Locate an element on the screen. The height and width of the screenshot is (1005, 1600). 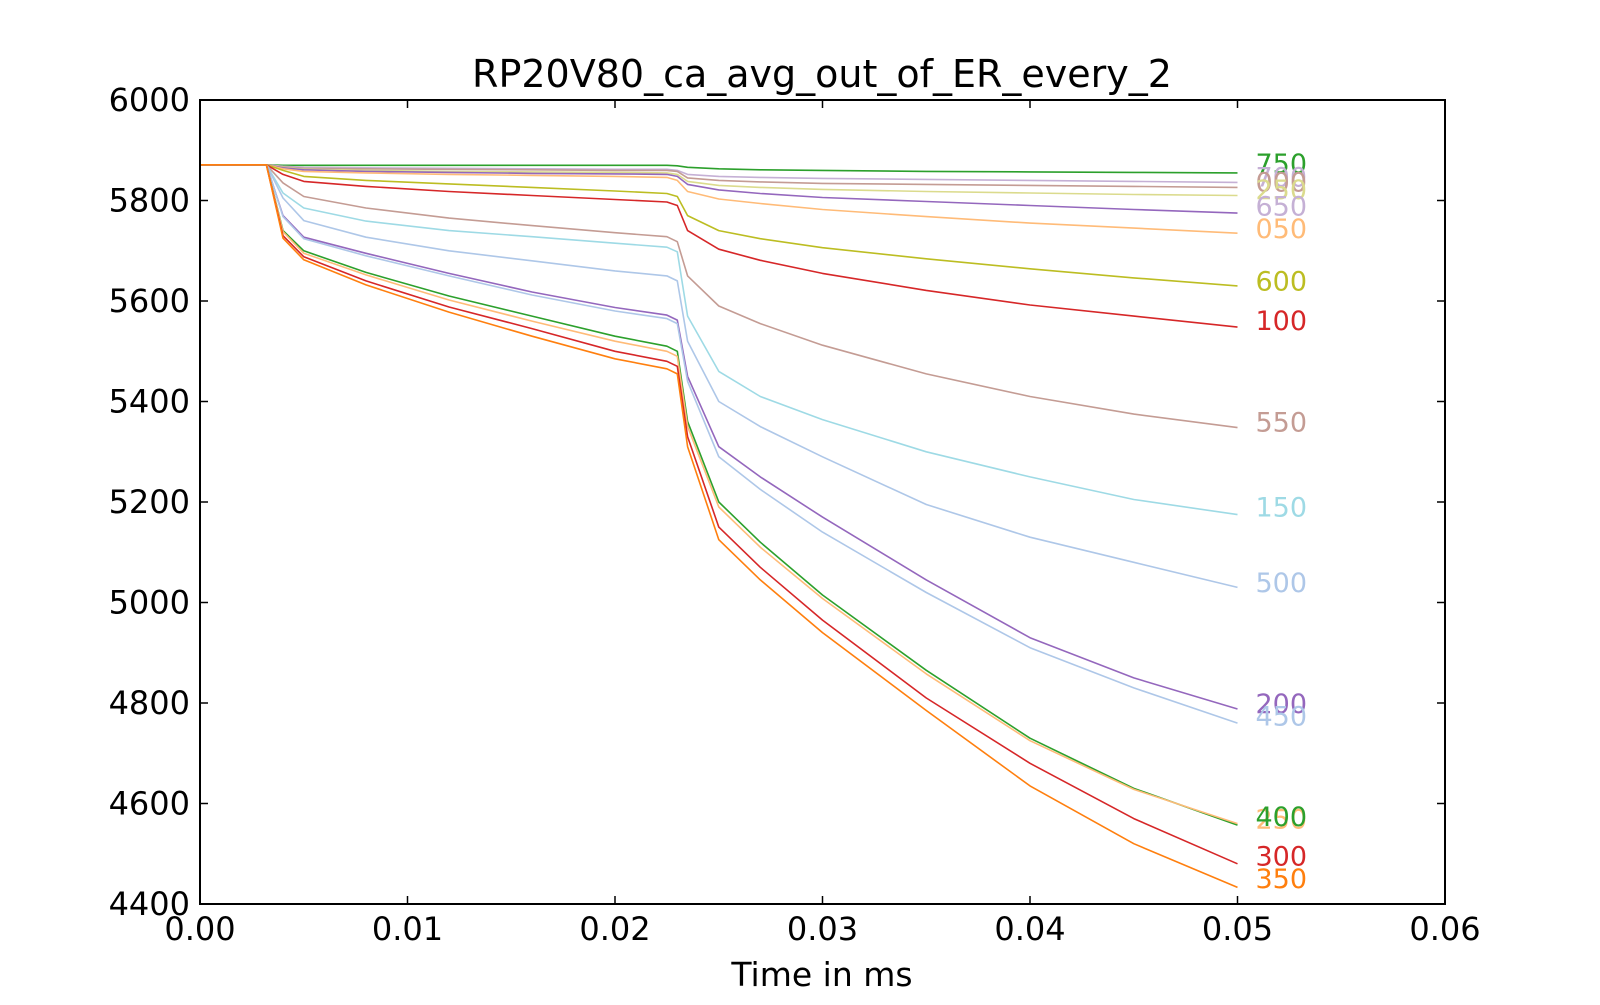
y-tick-label: 6000 is located at coordinates (149, 100).